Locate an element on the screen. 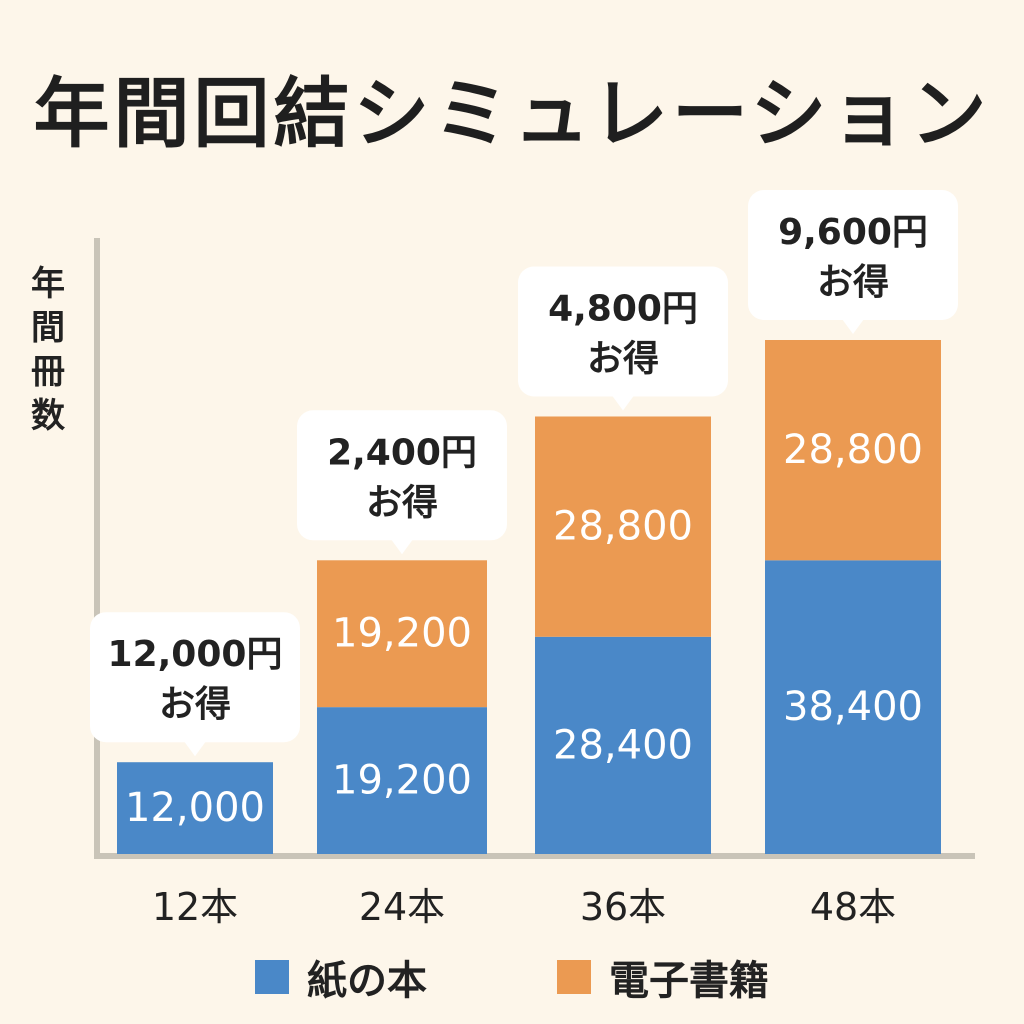  legend-swatch-ebook is located at coordinates (574, 977).